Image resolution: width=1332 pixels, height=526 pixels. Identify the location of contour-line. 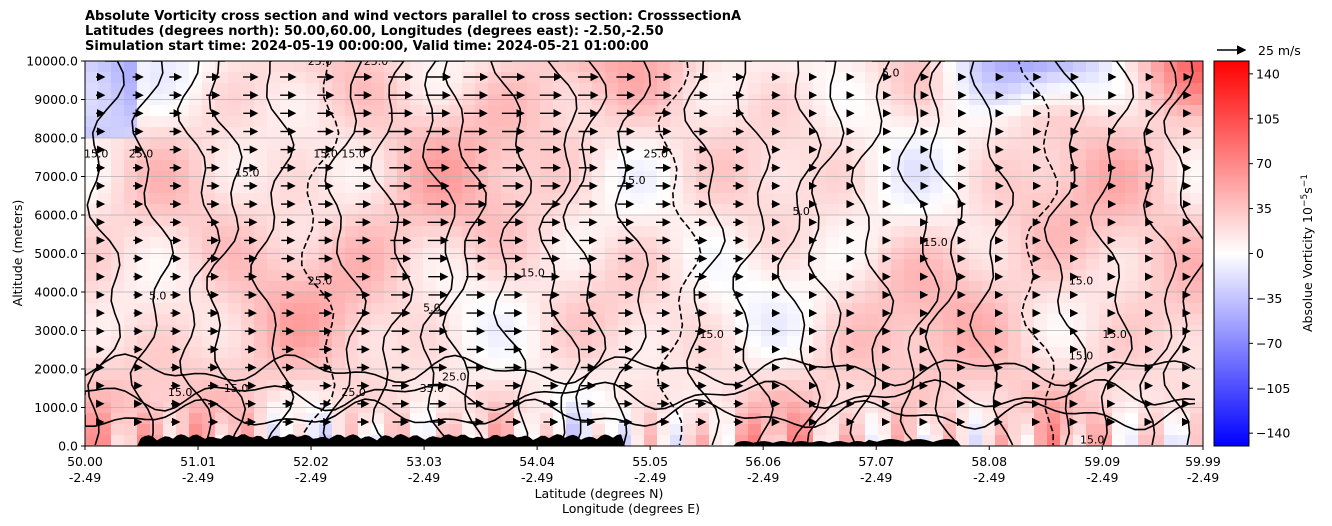
(1065, 253).